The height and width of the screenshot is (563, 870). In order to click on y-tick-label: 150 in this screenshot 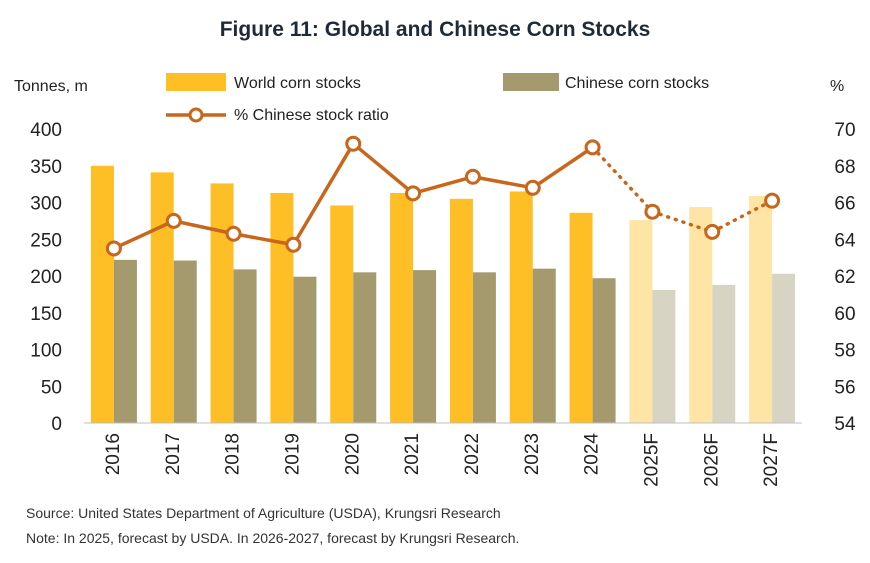, I will do `click(46, 314)`.